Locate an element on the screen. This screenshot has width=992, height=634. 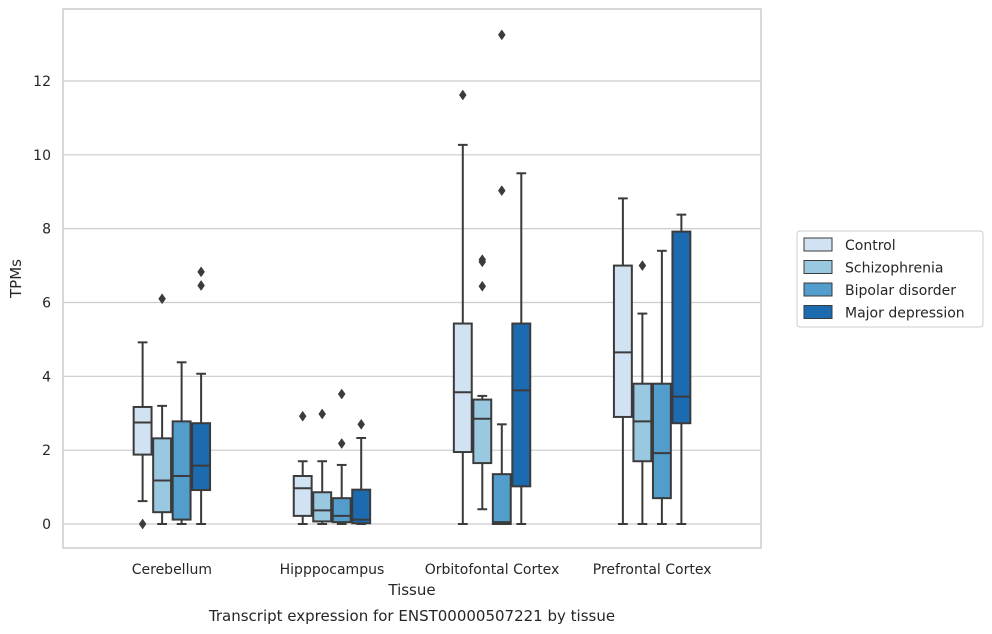
y-tick-label-10: 10 is located at coordinates (42, 156).